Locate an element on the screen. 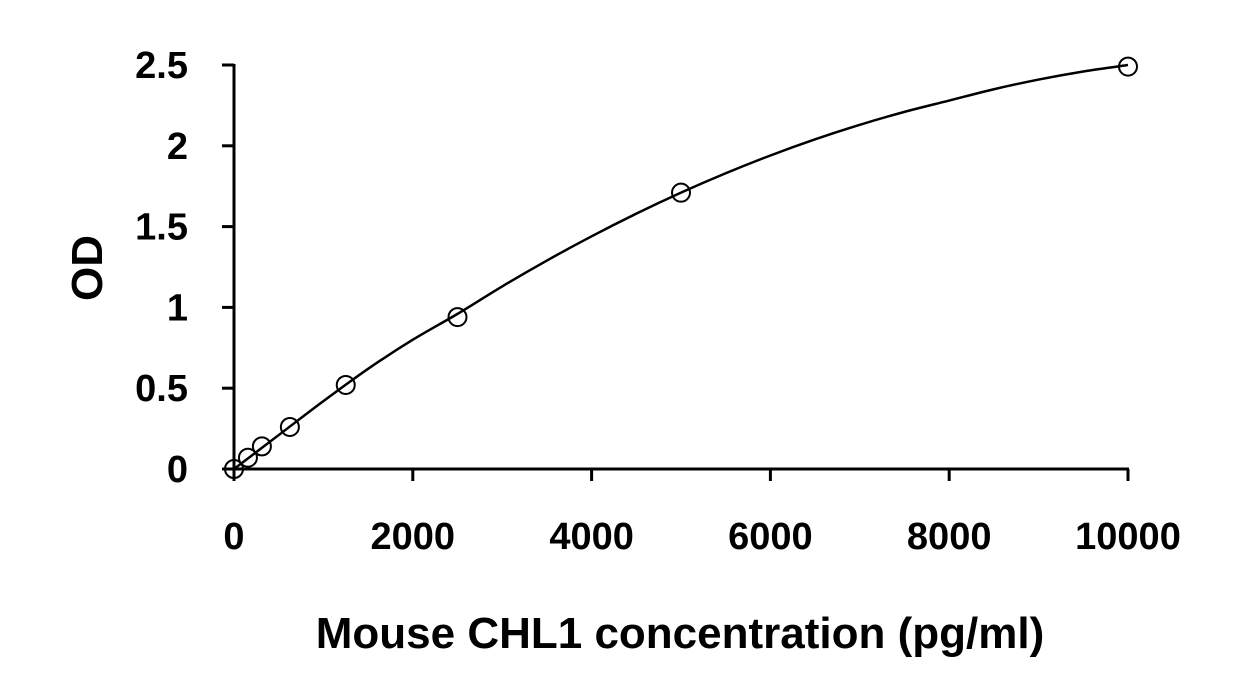 The height and width of the screenshot is (697, 1245). x-tick-label: 10000 is located at coordinates (1128, 537).